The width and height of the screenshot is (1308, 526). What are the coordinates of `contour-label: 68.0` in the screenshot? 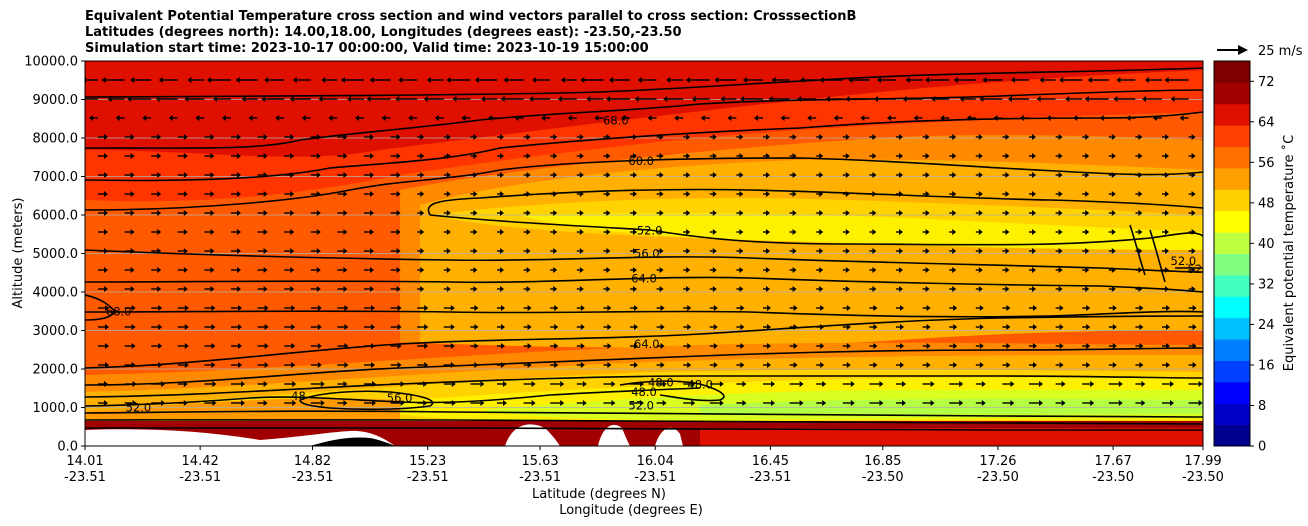 It's located at (119, 311).